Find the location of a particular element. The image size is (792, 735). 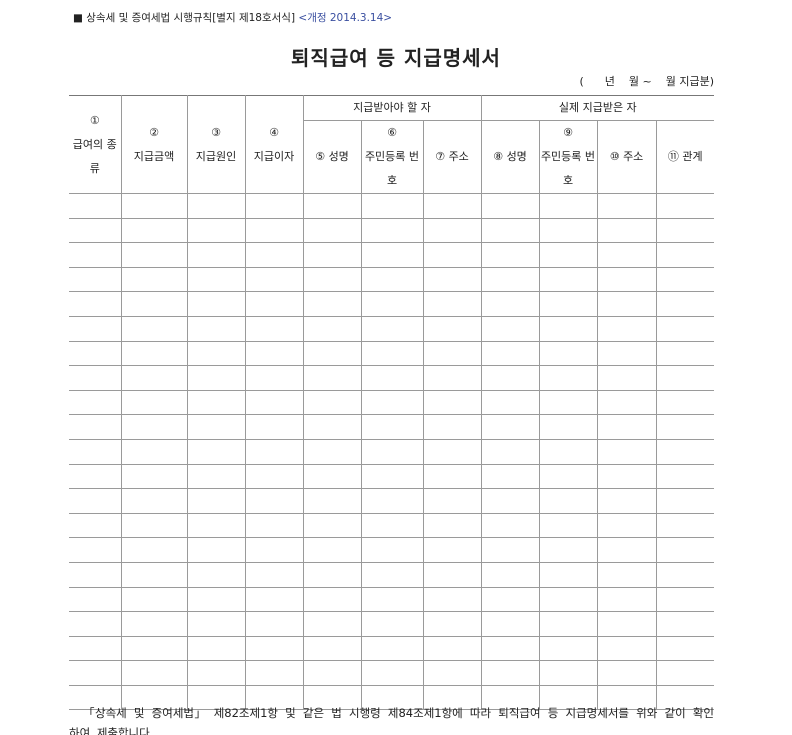

column-number: ③ is located at coordinates (216, 132).